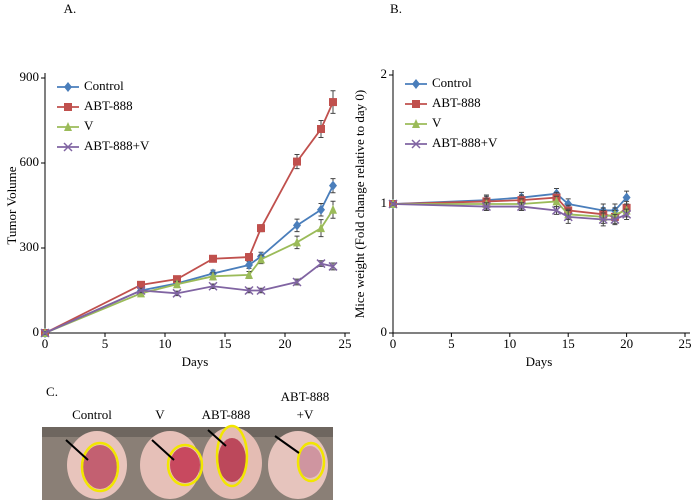  Describe the element at coordinates (187, 432) in the screenshot. I see `photo-top` at that location.